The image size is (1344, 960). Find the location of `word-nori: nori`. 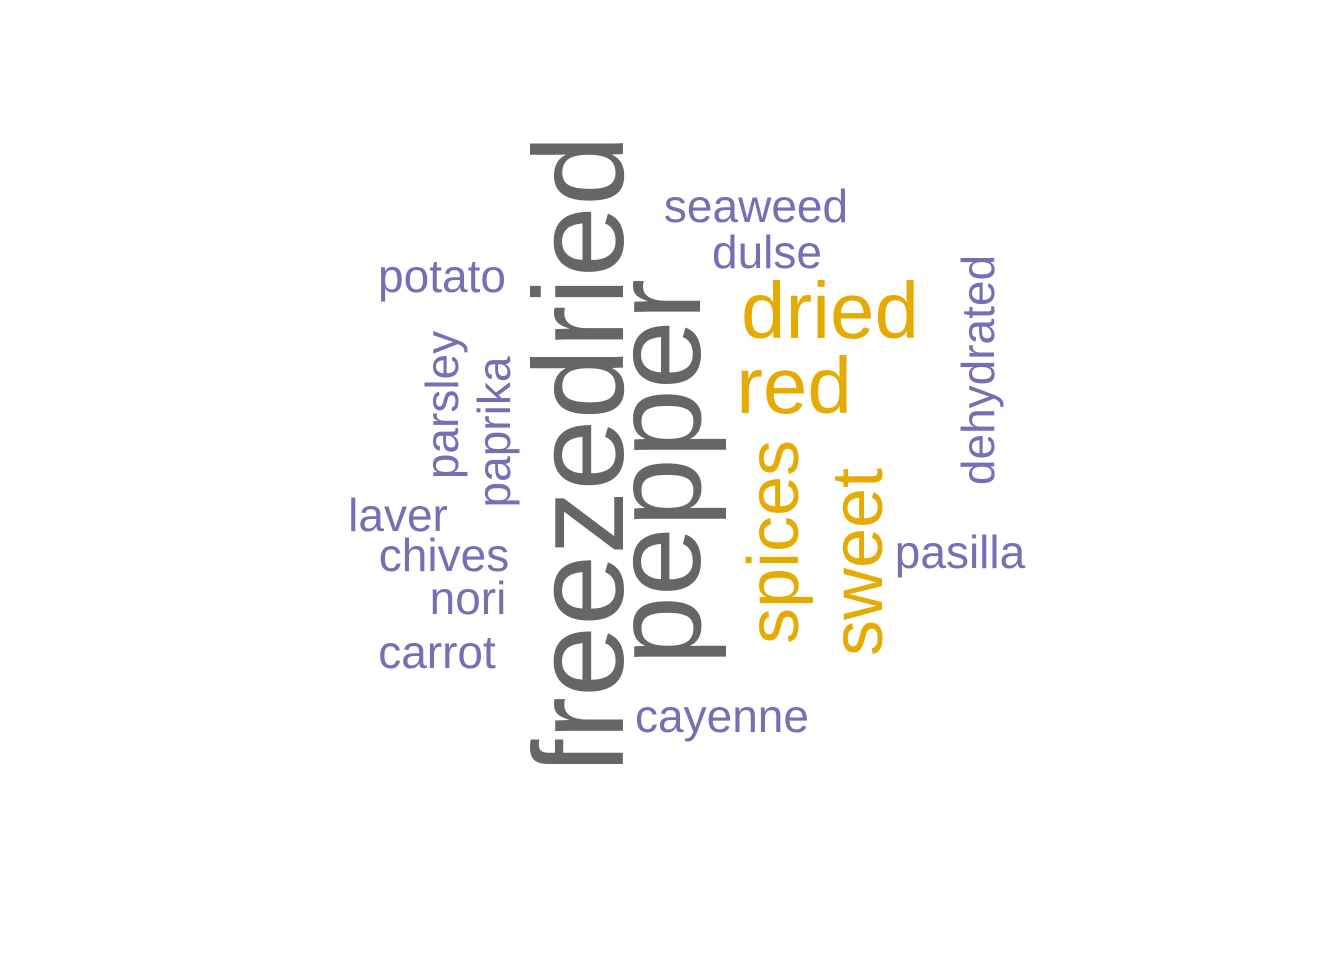

word-nori: nori is located at coordinates (468, 598).